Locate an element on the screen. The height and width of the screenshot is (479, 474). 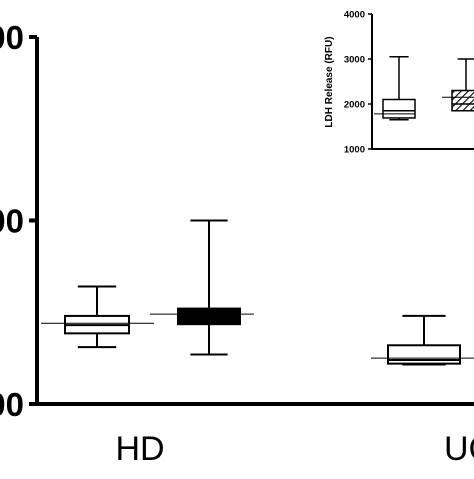
x-category-label-hd: HD is located at coordinates (139, 449).